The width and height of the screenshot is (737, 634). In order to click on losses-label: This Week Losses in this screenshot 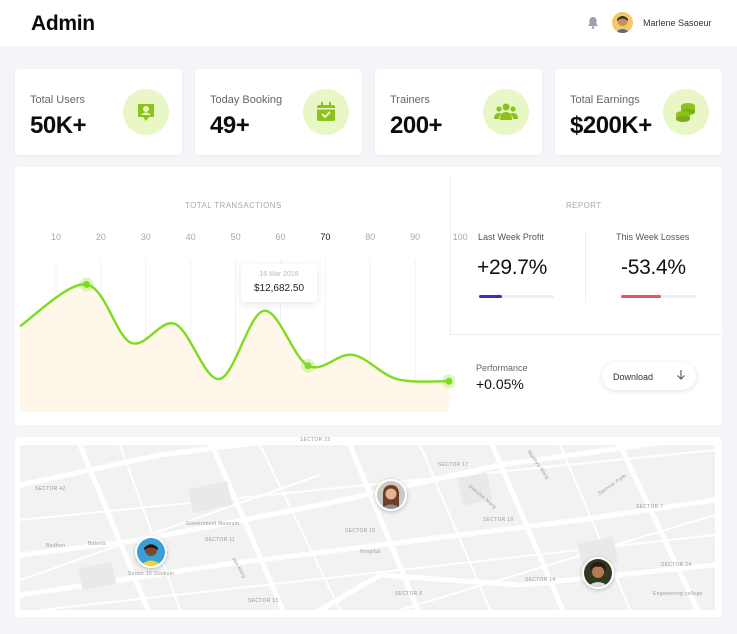, I will do `click(653, 237)`.